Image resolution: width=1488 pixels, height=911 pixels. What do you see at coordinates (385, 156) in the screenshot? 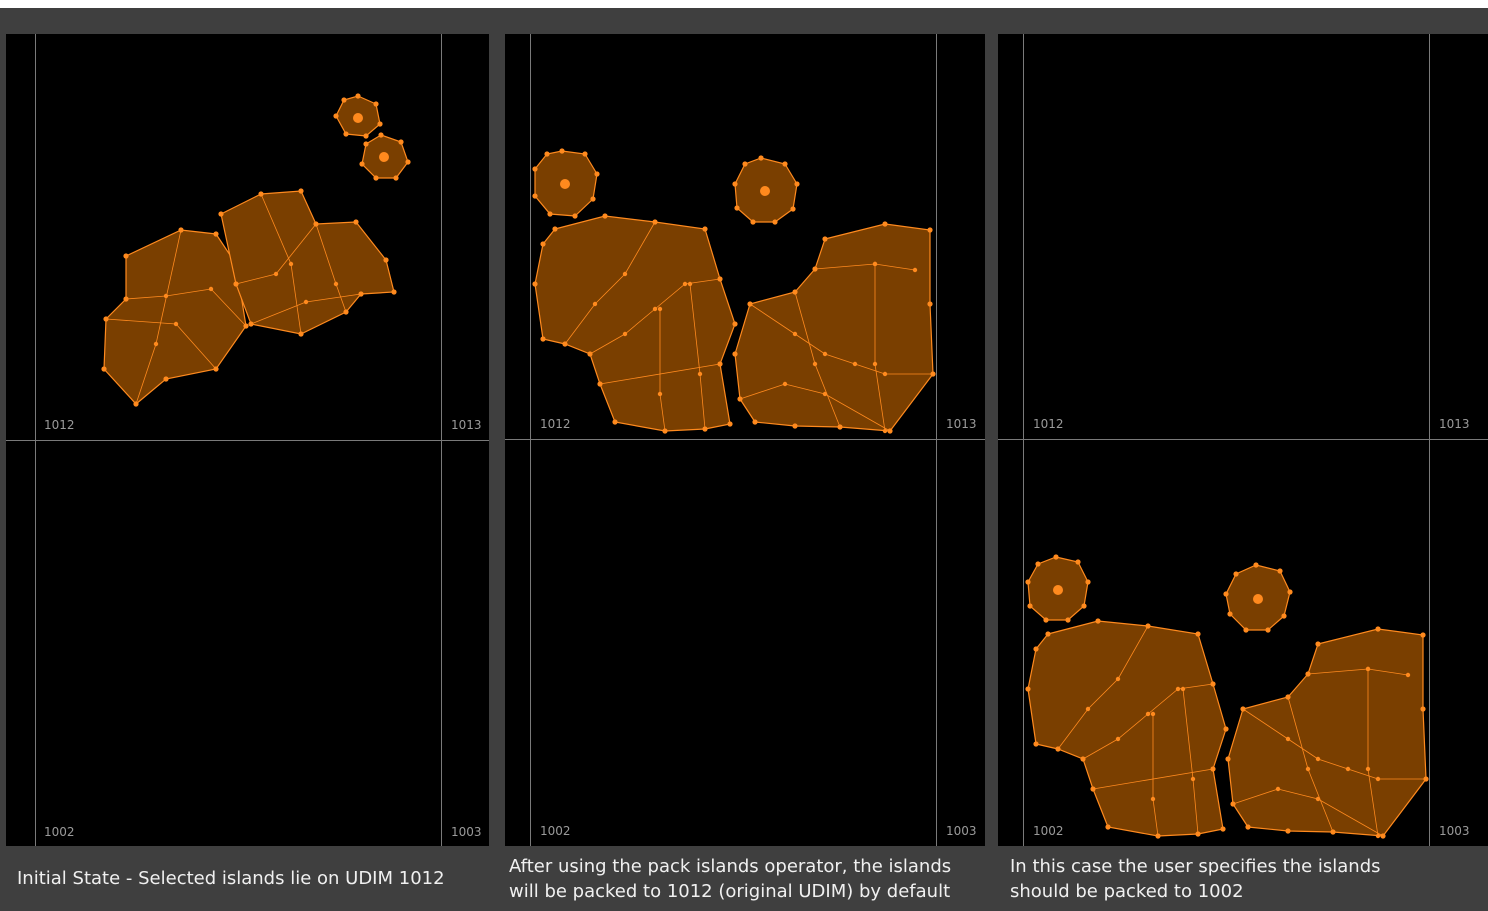
I see `small-island-bottom` at bounding box center [385, 156].